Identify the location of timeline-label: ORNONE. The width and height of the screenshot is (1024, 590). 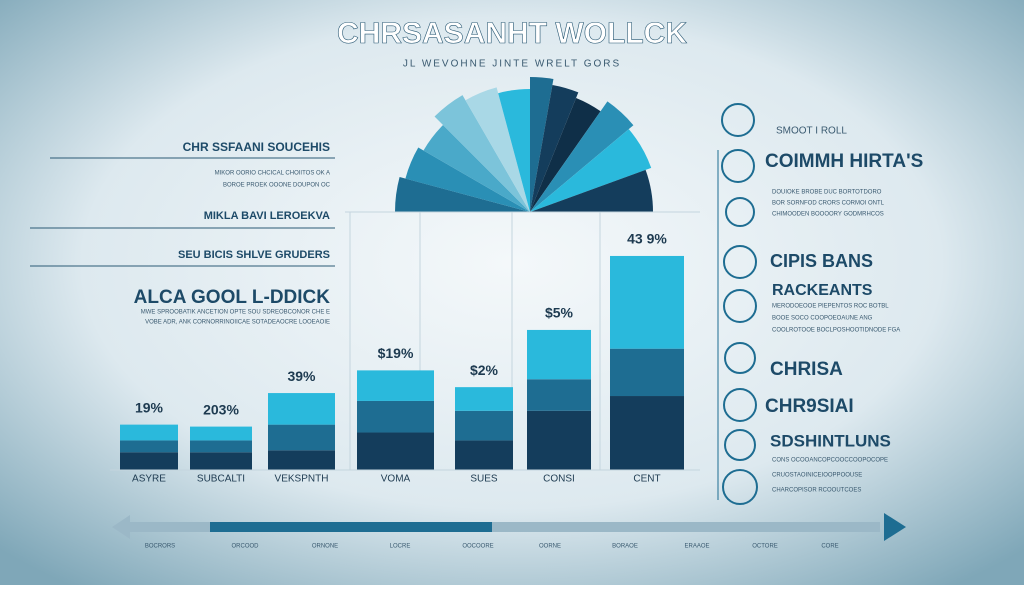
(325, 547).